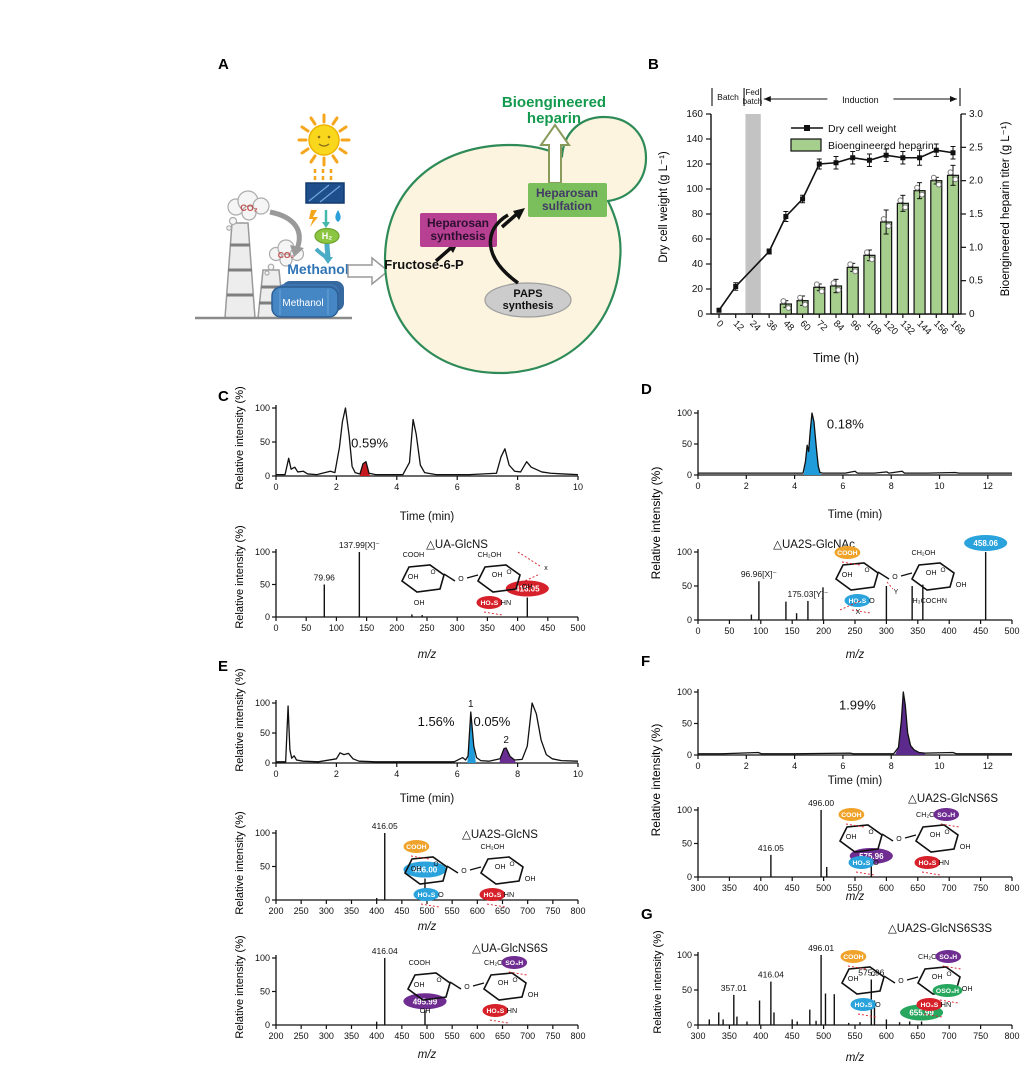 The height and width of the screenshot is (1065, 1024). Describe the element at coordinates (359, 545) in the screenshot. I see `svg-text: 137.99[X]⁻` at that location.